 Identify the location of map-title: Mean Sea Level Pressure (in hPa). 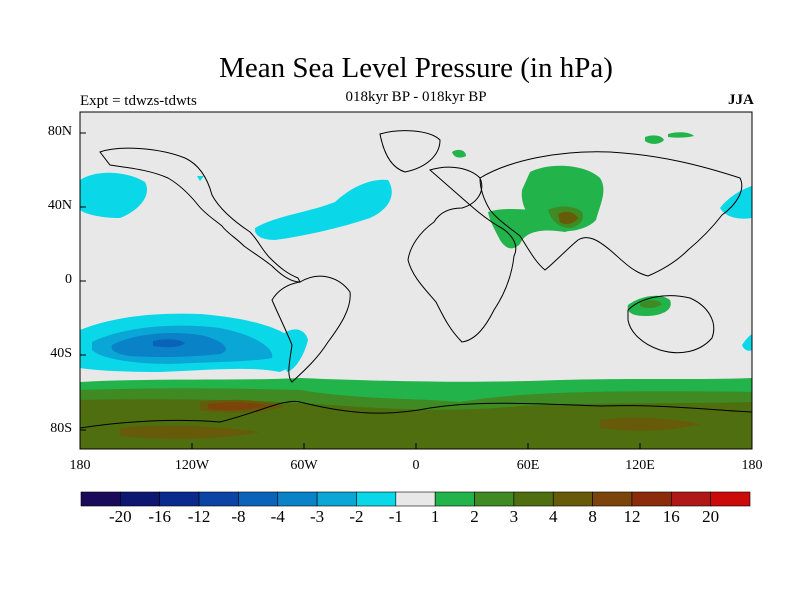
(416, 68).